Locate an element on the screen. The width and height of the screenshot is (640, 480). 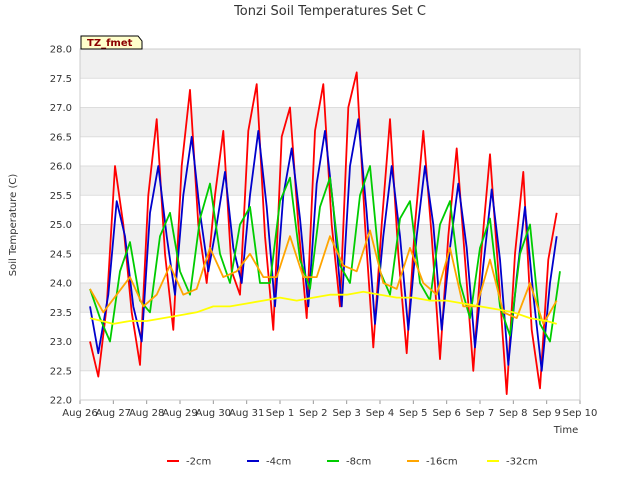
x-tick-label: Sep 8 is located at coordinates (513, 413).